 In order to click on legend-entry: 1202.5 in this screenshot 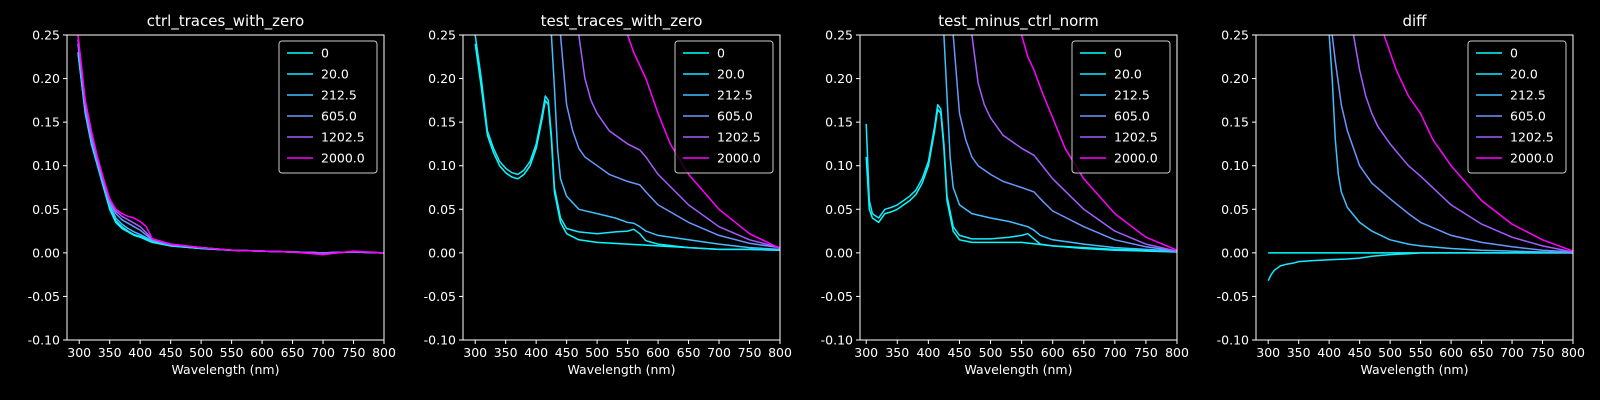, I will do `click(1136, 137)`.